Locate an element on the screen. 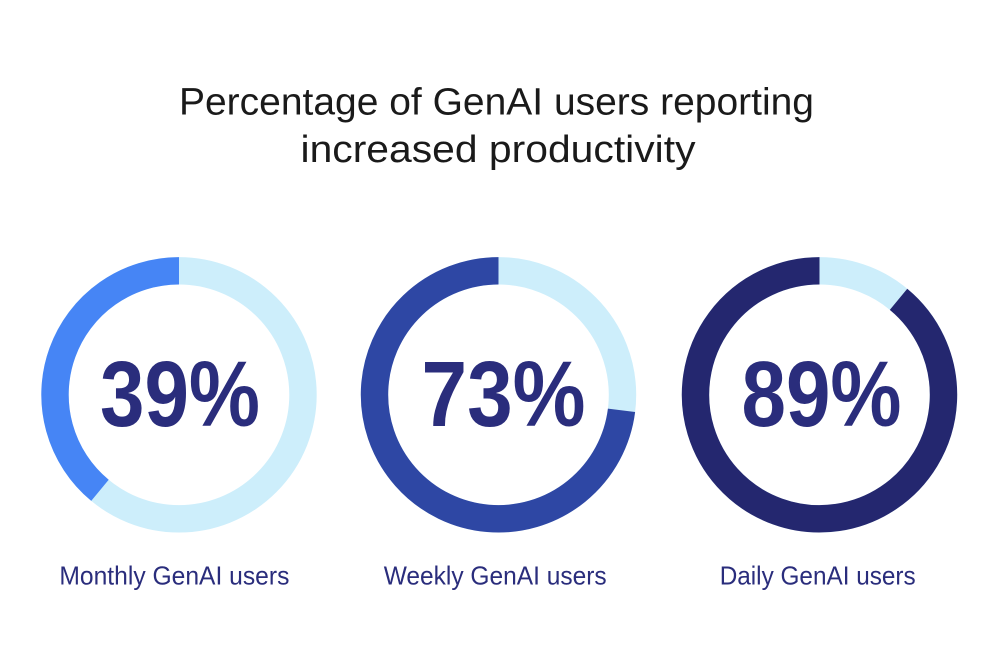  svg-text: Daily GenAI users is located at coordinates (818, 576).